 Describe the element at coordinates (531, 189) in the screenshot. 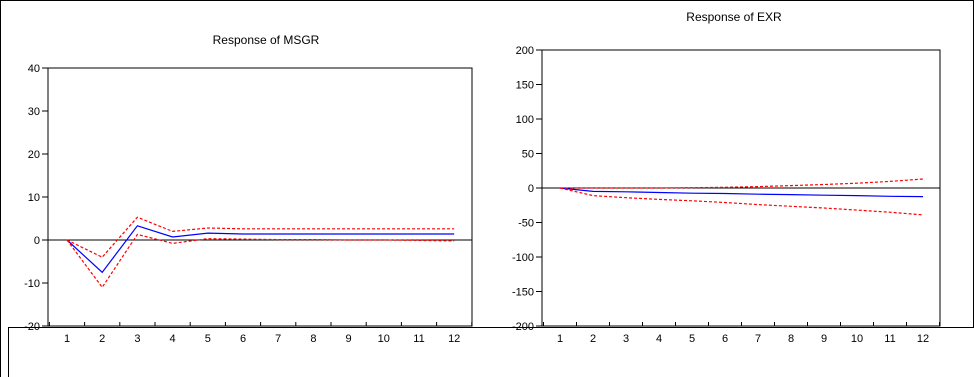

I see `exr-y-tick-label: 0` at that location.